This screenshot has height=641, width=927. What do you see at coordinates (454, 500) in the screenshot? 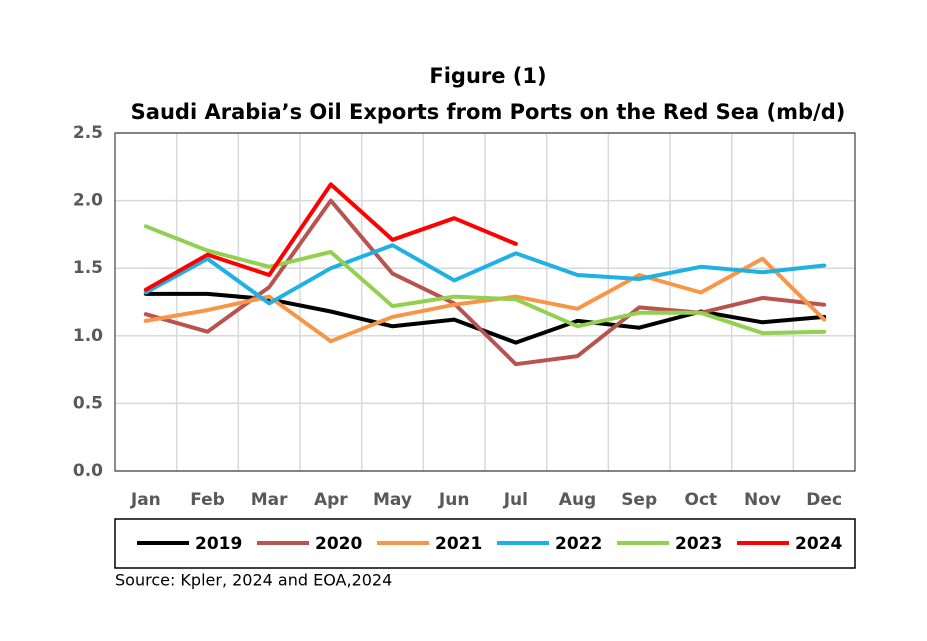
I see `x-tick-label: Jun` at bounding box center [454, 500].